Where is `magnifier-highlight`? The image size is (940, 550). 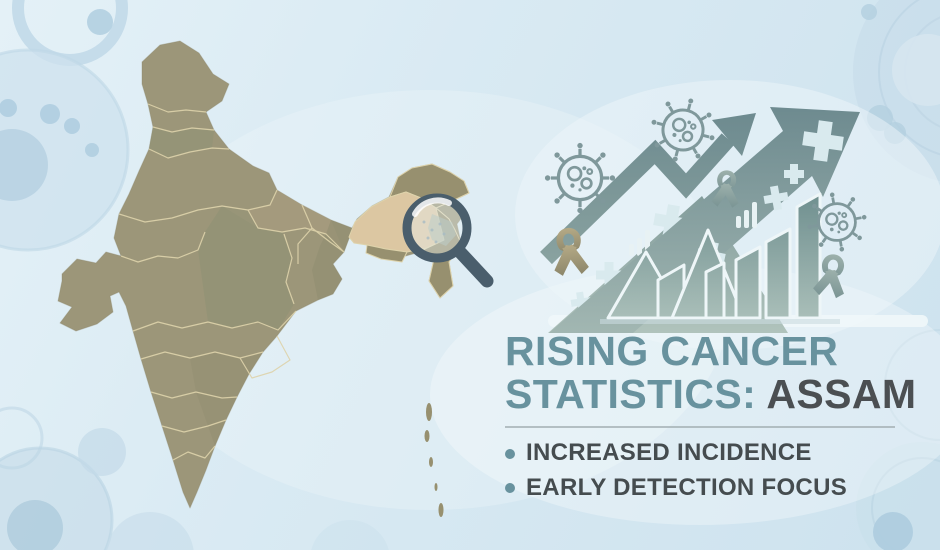 magnifier-highlight is located at coordinates (432, 207).